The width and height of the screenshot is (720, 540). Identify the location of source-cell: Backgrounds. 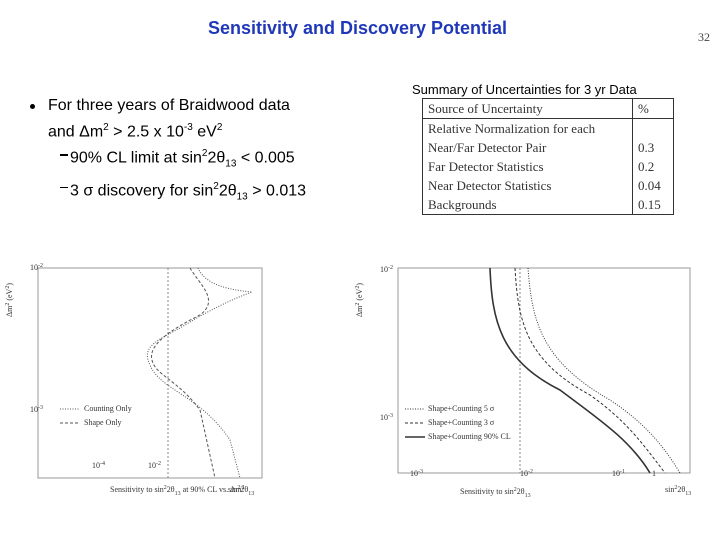
(528, 205).